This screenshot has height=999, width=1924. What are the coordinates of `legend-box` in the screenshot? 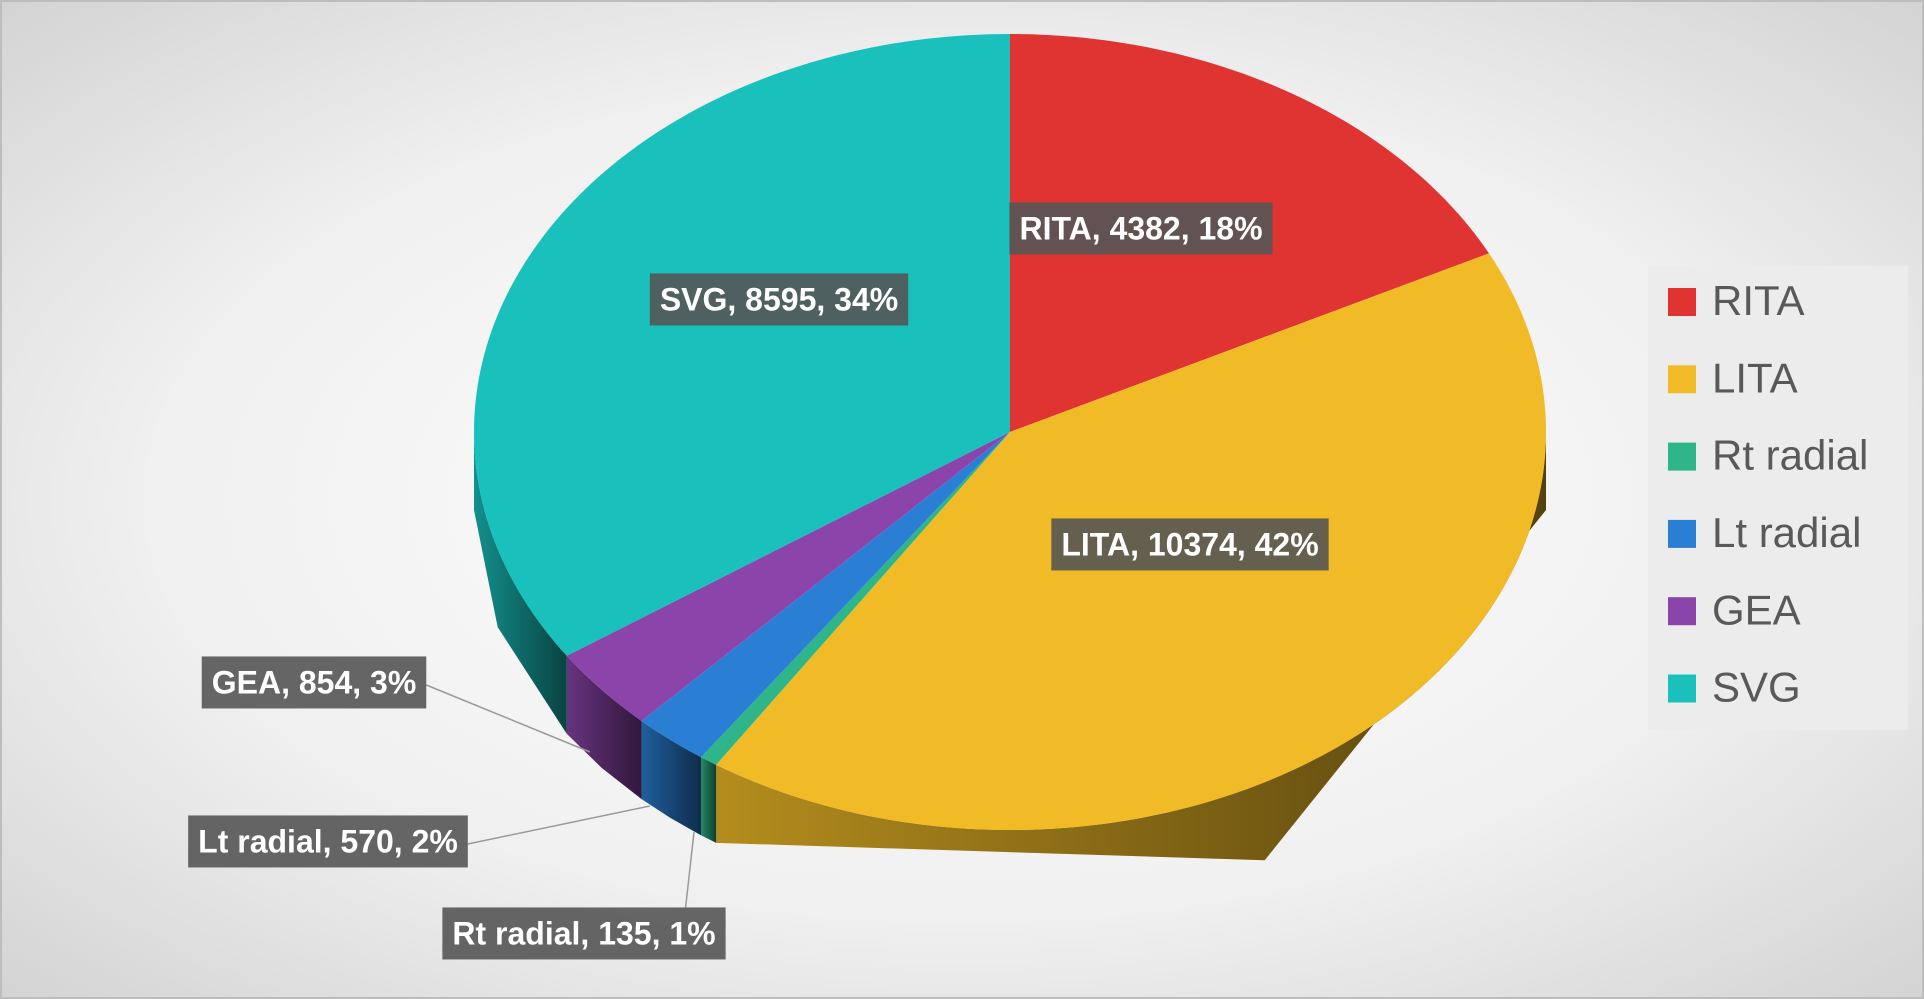 It's located at (1778, 498).